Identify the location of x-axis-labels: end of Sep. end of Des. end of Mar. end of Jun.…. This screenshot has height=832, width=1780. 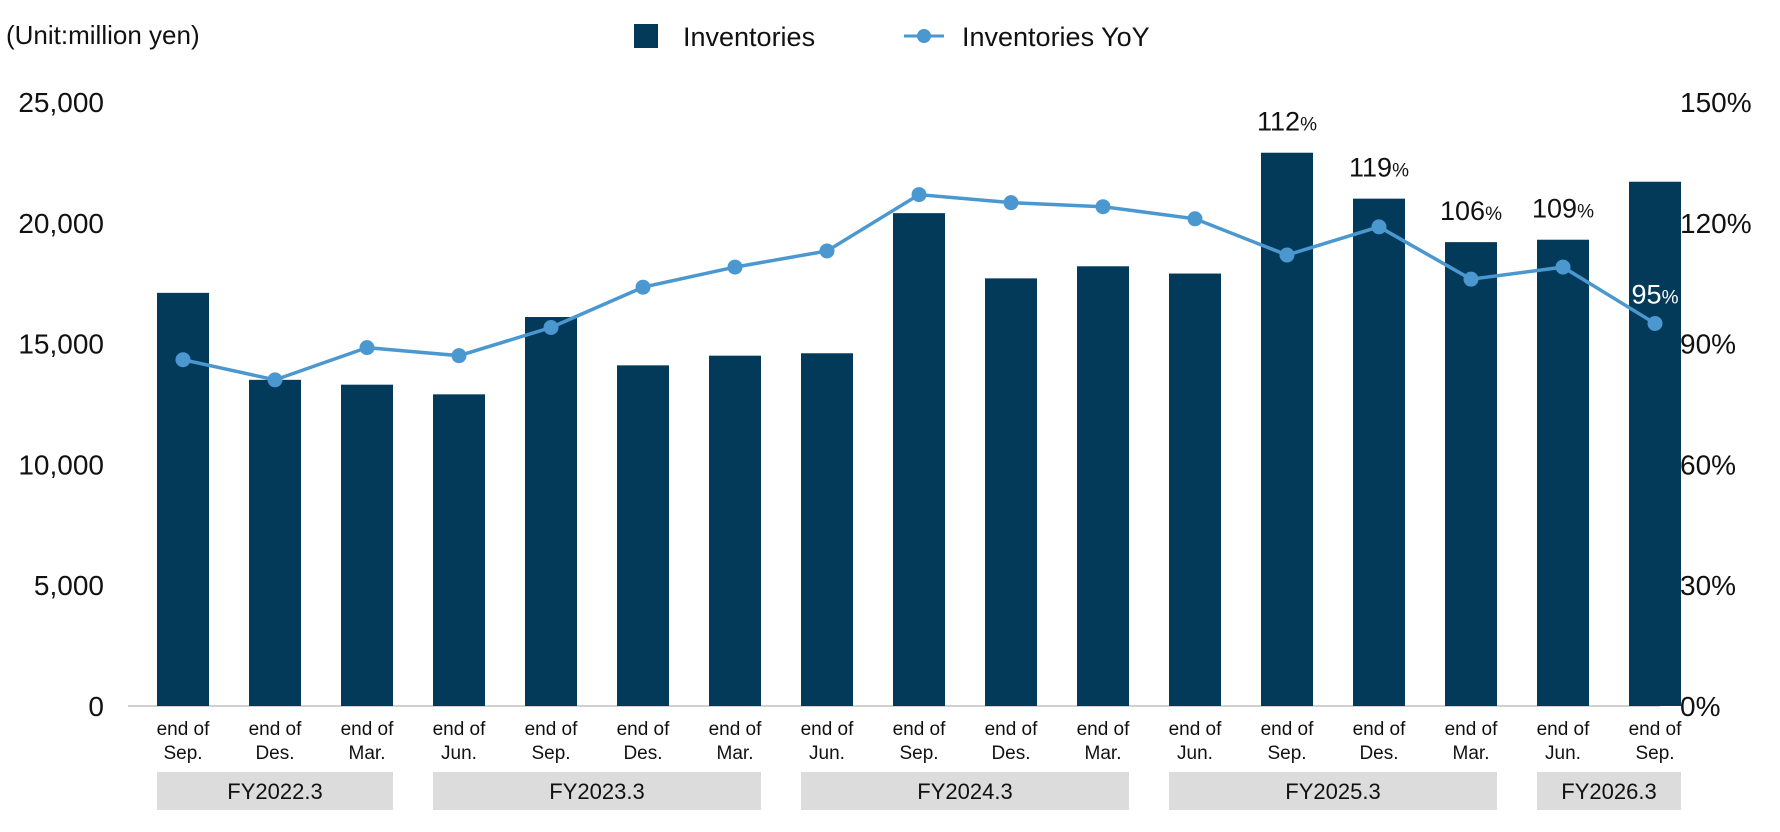
(920, 741).